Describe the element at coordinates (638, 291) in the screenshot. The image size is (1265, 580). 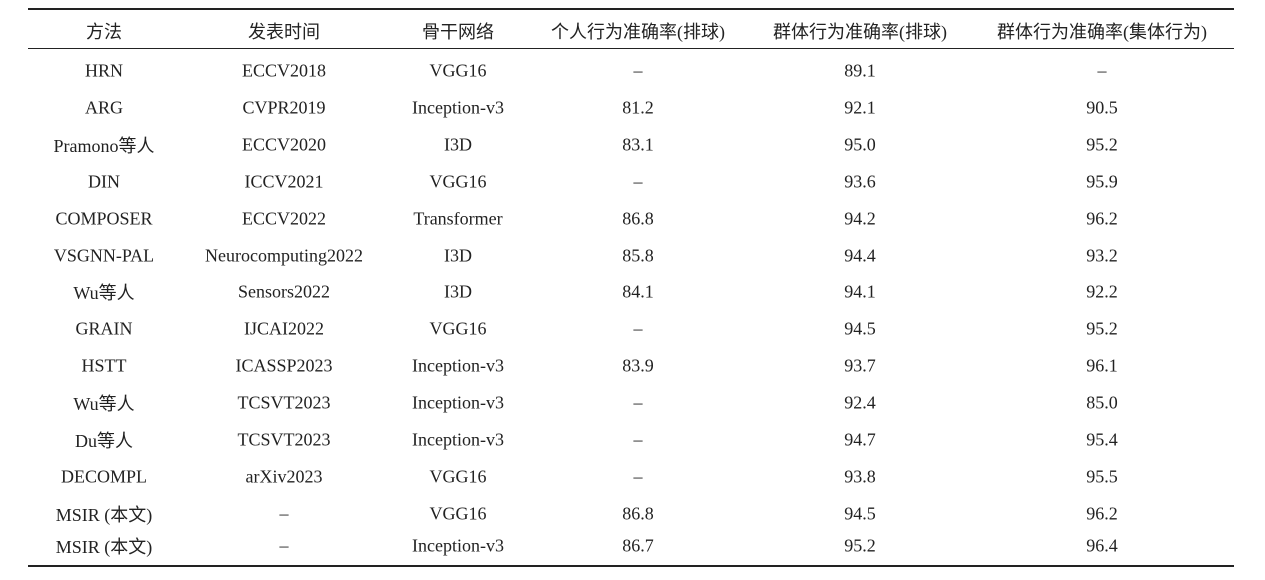
I see `table-cell: 84.1` at that location.